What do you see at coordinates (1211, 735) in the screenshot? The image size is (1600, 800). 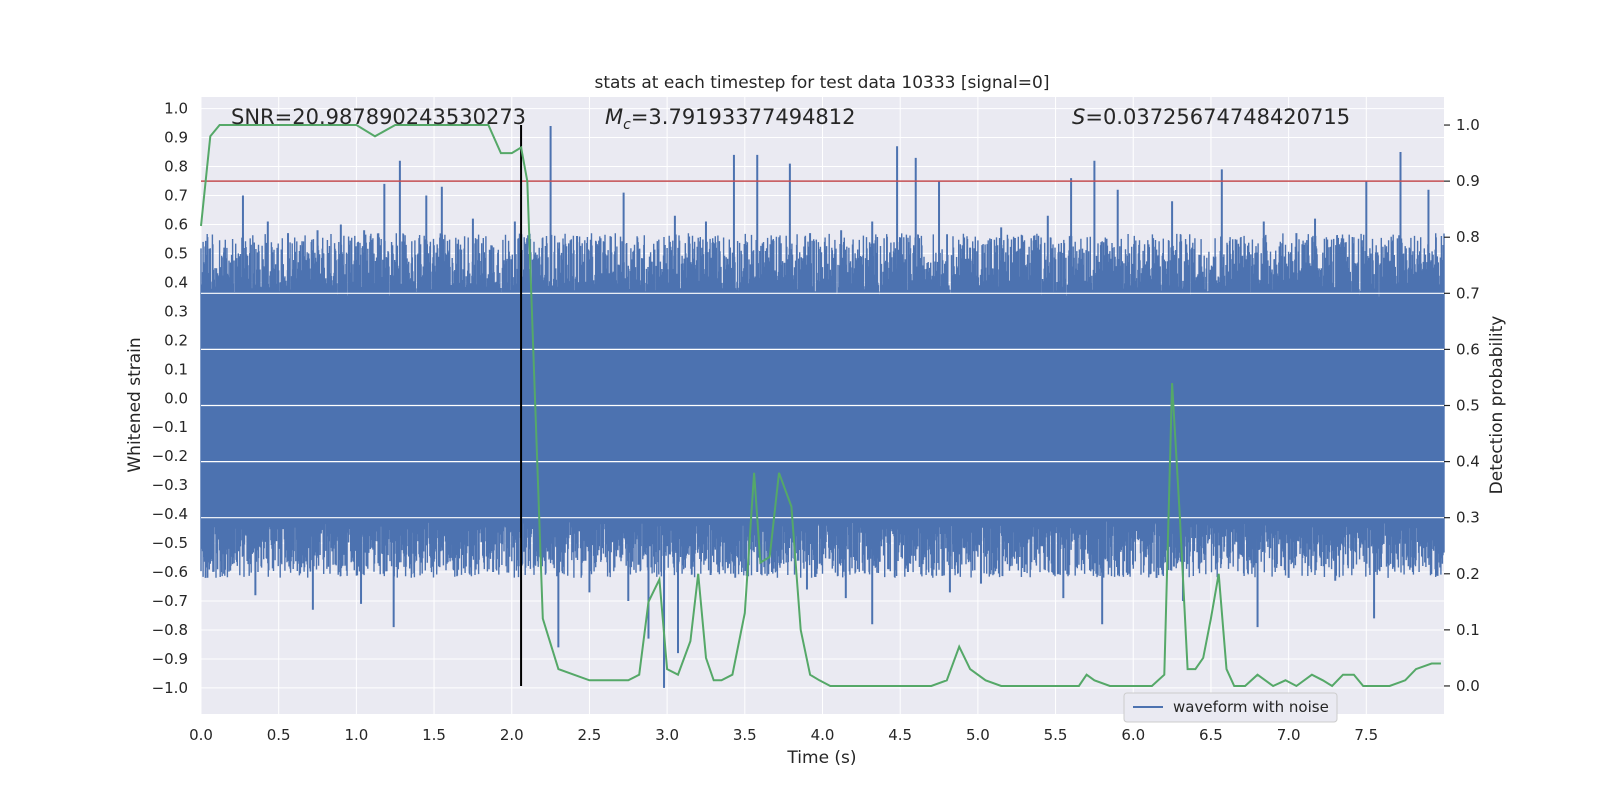 I see `x-tick-label: 6.5` at bounding box center [1211, 735].